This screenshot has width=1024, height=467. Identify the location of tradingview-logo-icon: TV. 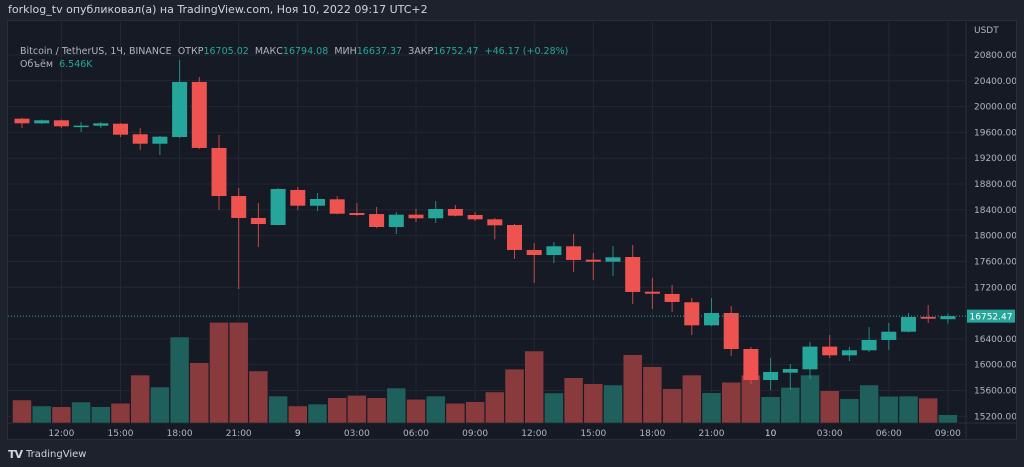
(15, 454).